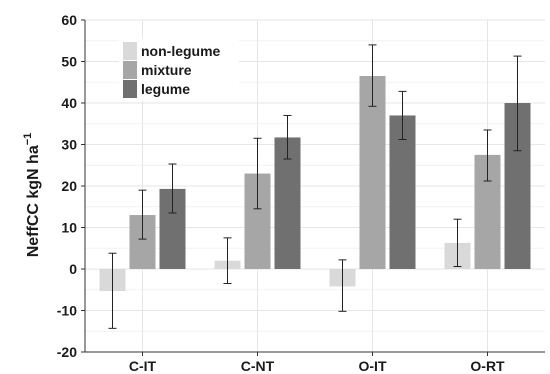 This screenshot has height=374, width=550. I want to click on y-axis-label-text: NeffCC kgN ha, so click(33, 201).